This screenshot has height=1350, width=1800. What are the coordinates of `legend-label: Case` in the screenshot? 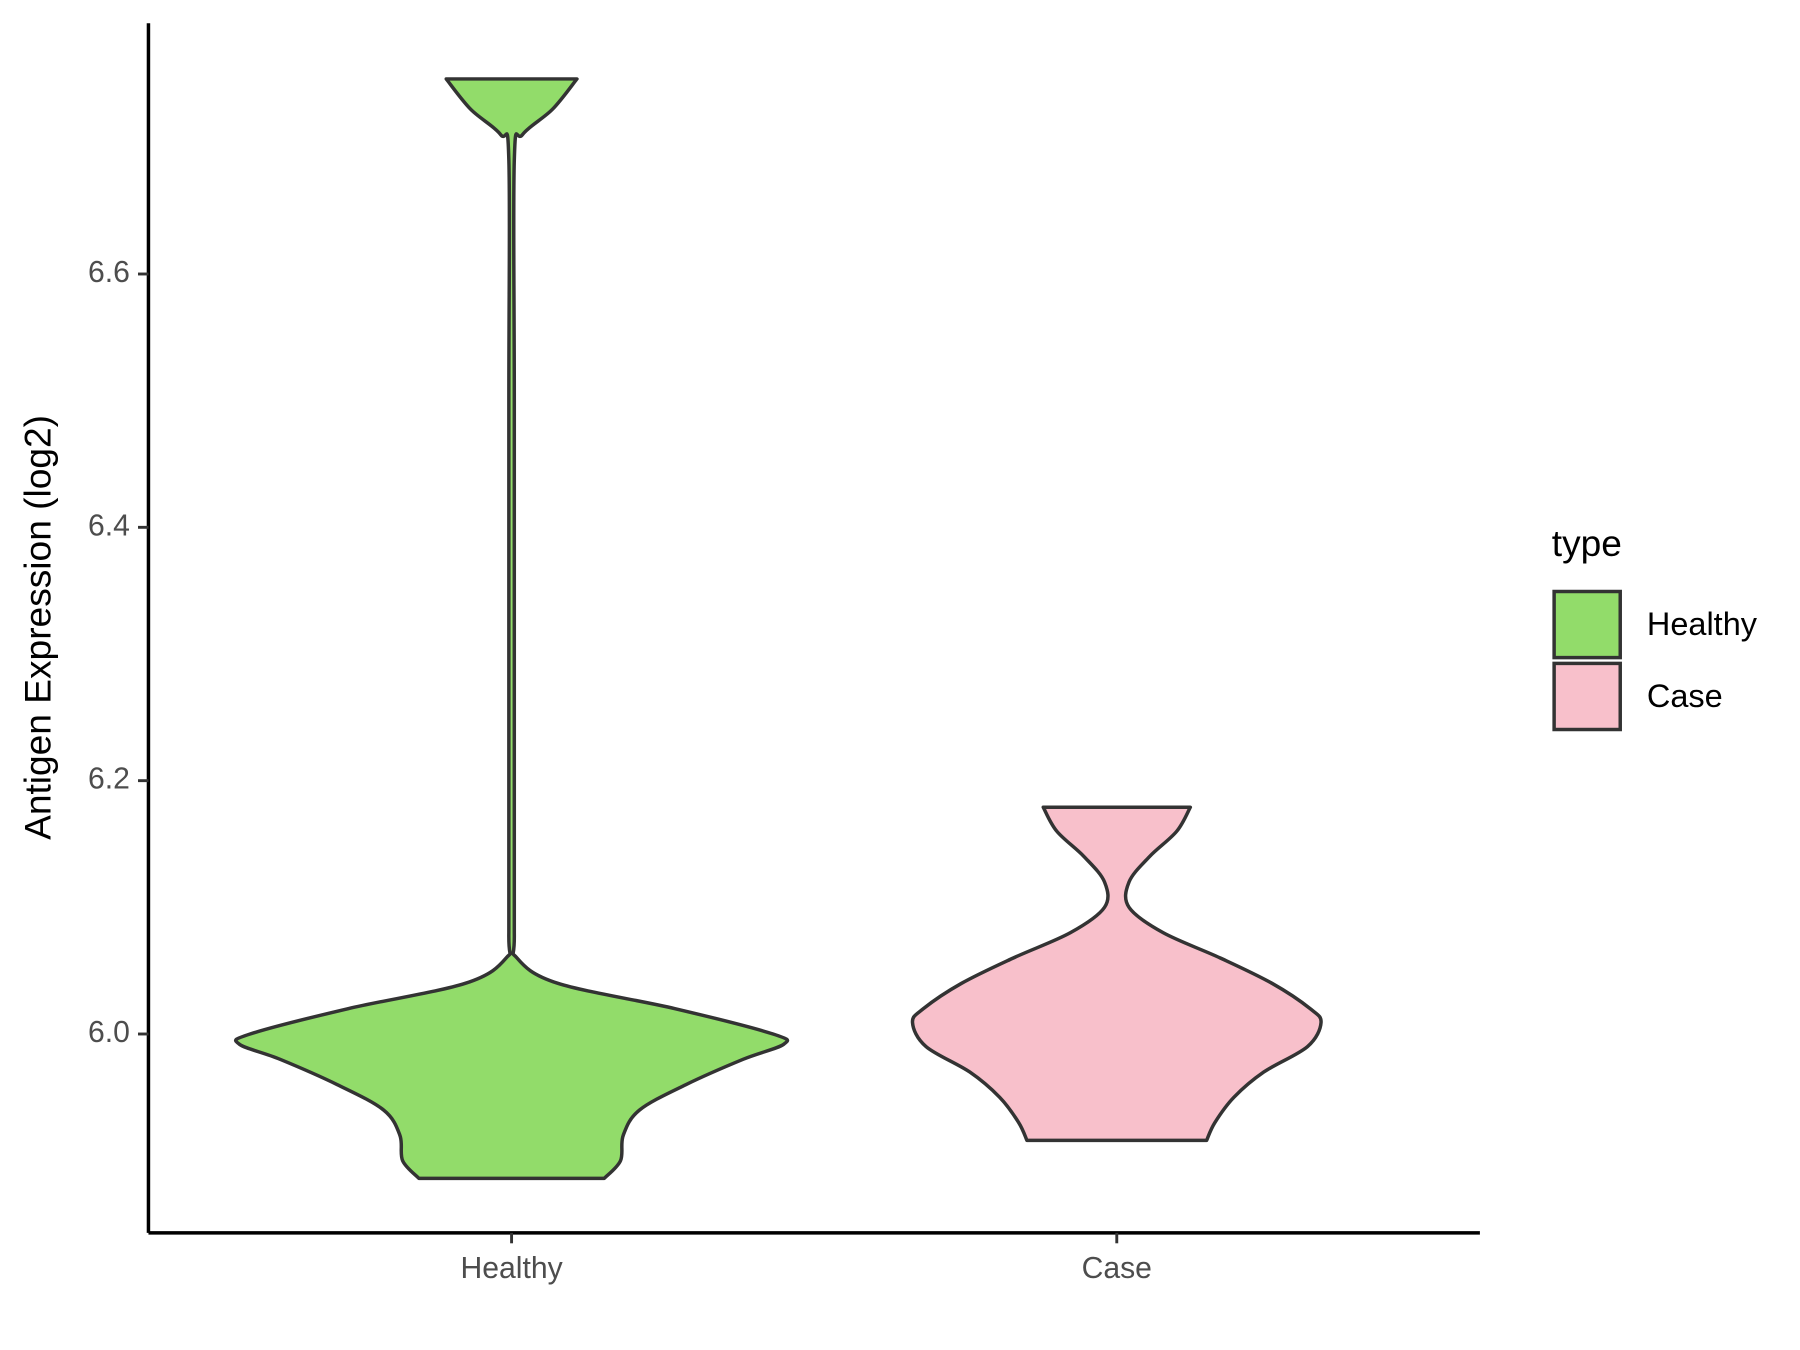 It's located at (1685, 696).